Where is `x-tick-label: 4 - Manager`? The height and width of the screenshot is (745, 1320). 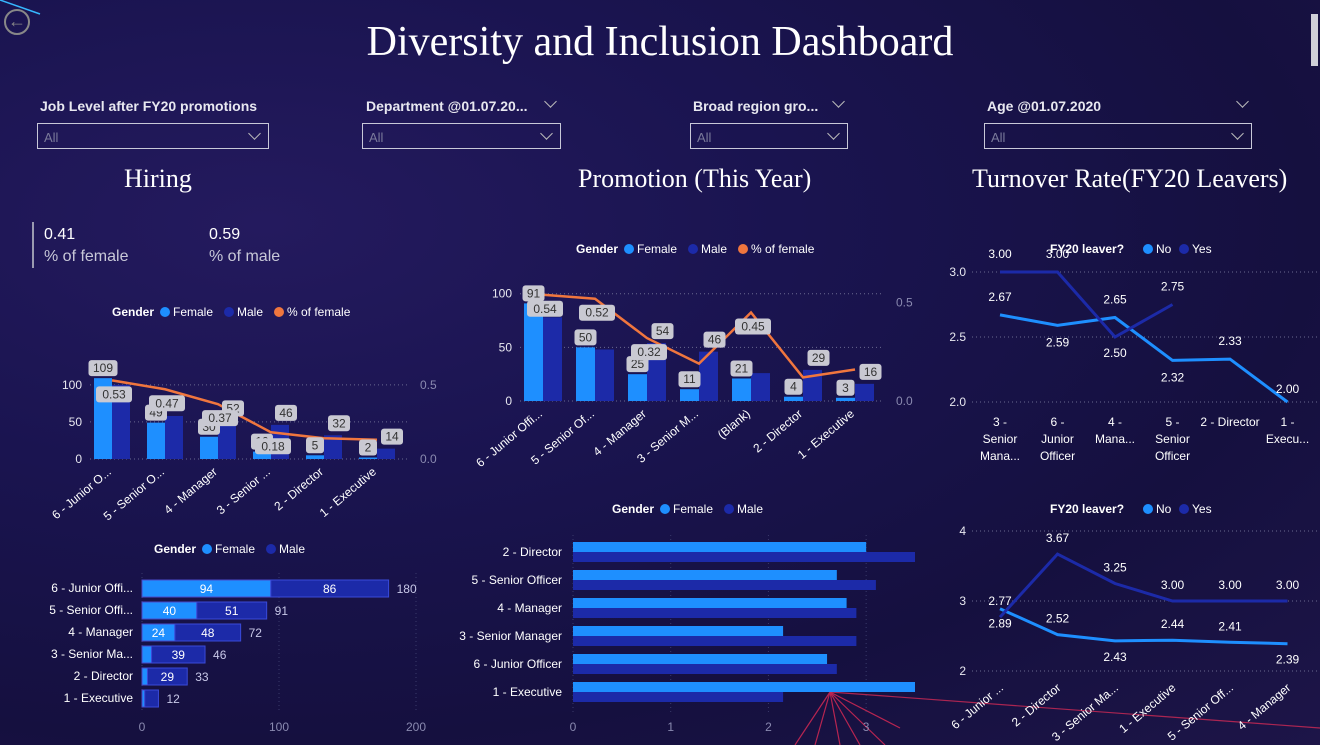
x-tick-label: 4 - Manager is located at coordinates (1264, 707).